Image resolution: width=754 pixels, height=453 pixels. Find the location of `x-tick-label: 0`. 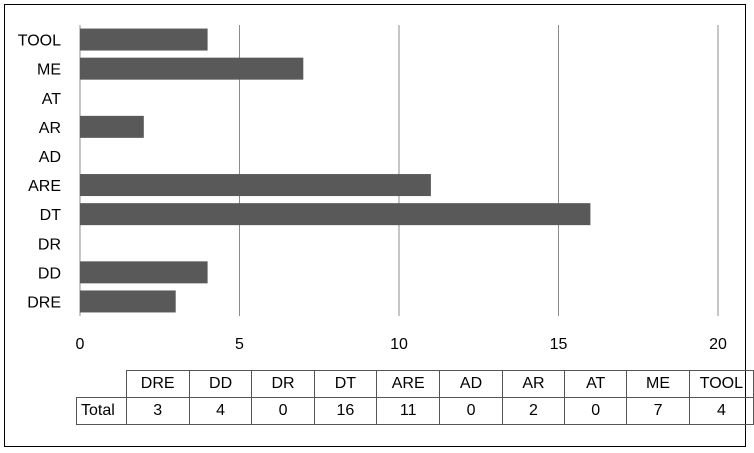

x-tick-label: 0 is located at coordinates (80, 344).